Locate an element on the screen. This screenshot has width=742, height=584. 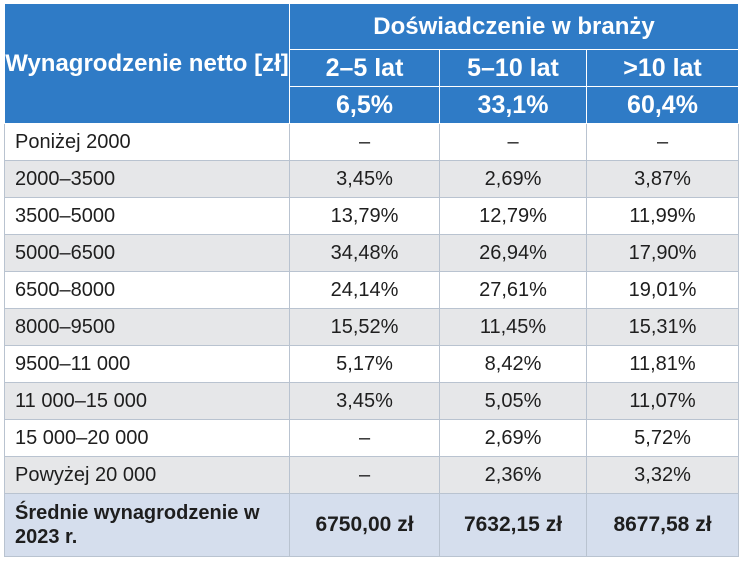
value-cell: 27,61% is located at coordinates (513, 290).